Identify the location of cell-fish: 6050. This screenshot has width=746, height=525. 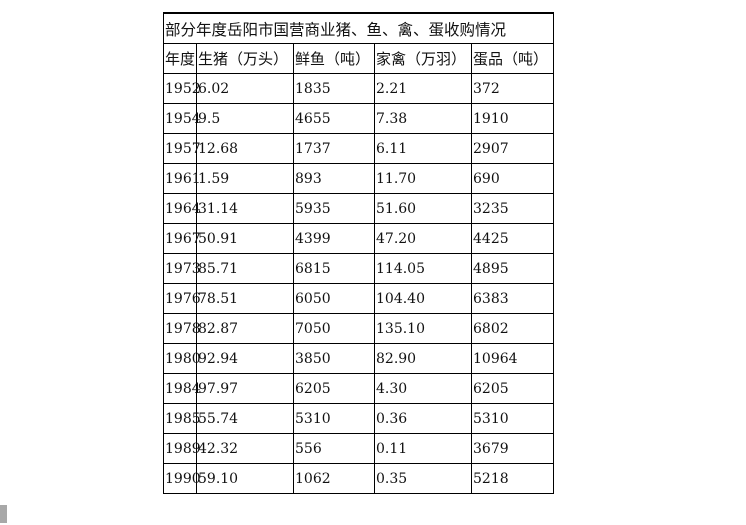
(334, 298).